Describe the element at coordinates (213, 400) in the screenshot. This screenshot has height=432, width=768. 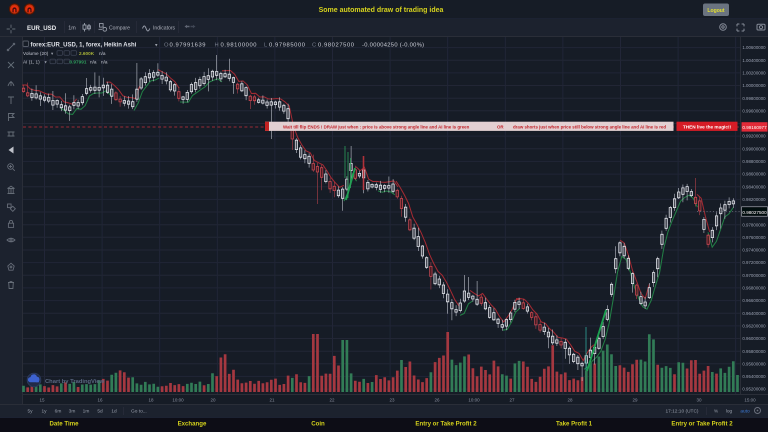
I see `svg-text: 20` at that location.